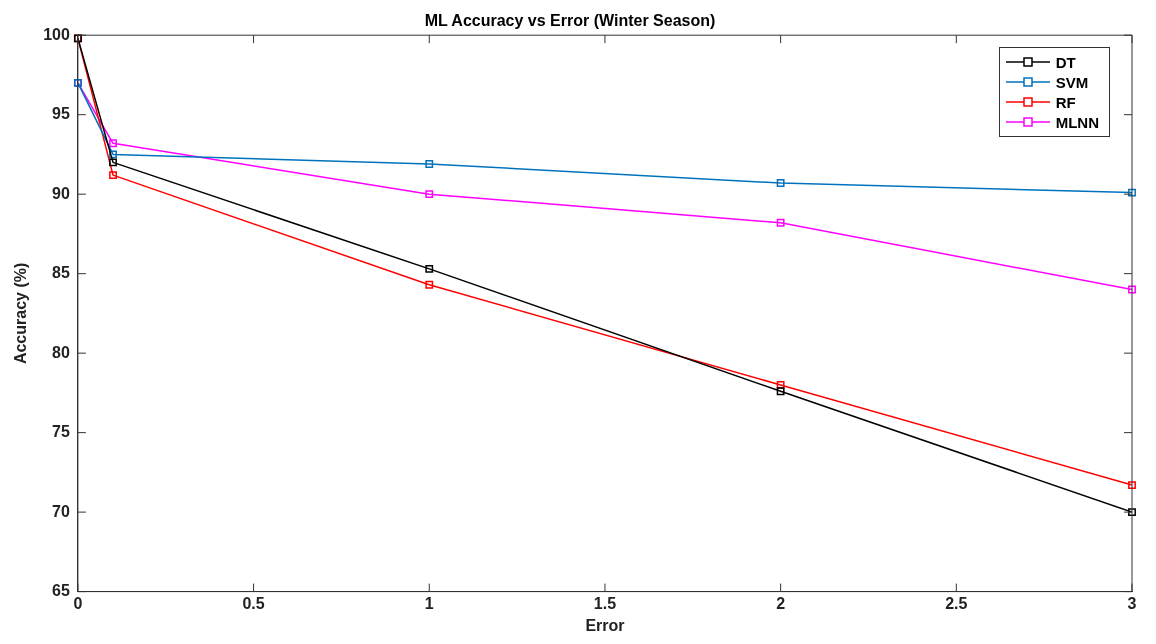 The height and width of the screenshot is (644, 1156). Describe the element at coordinates (429, 603) in the screenshot. I see `x-tick-label: 1` at that location.